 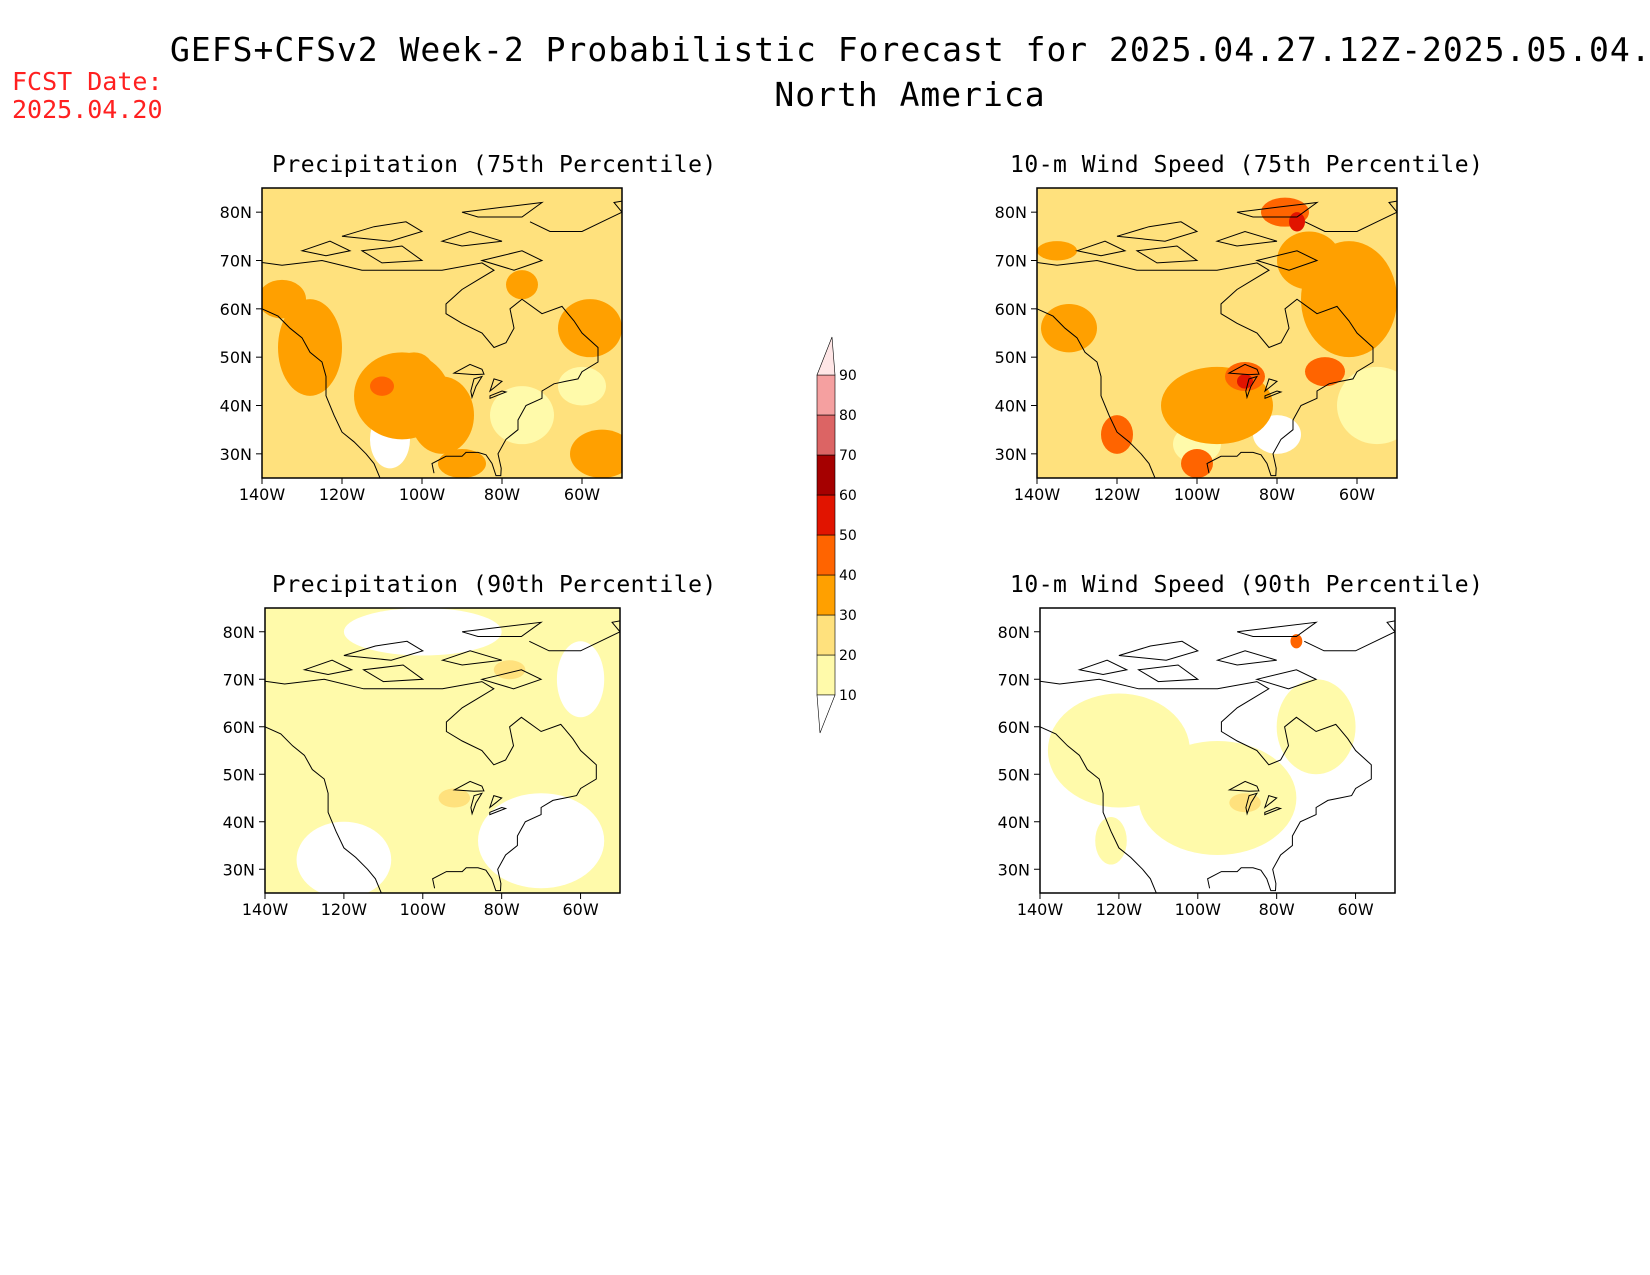 I want to click on colorbar-label: 40, so click(x=848, y=576).